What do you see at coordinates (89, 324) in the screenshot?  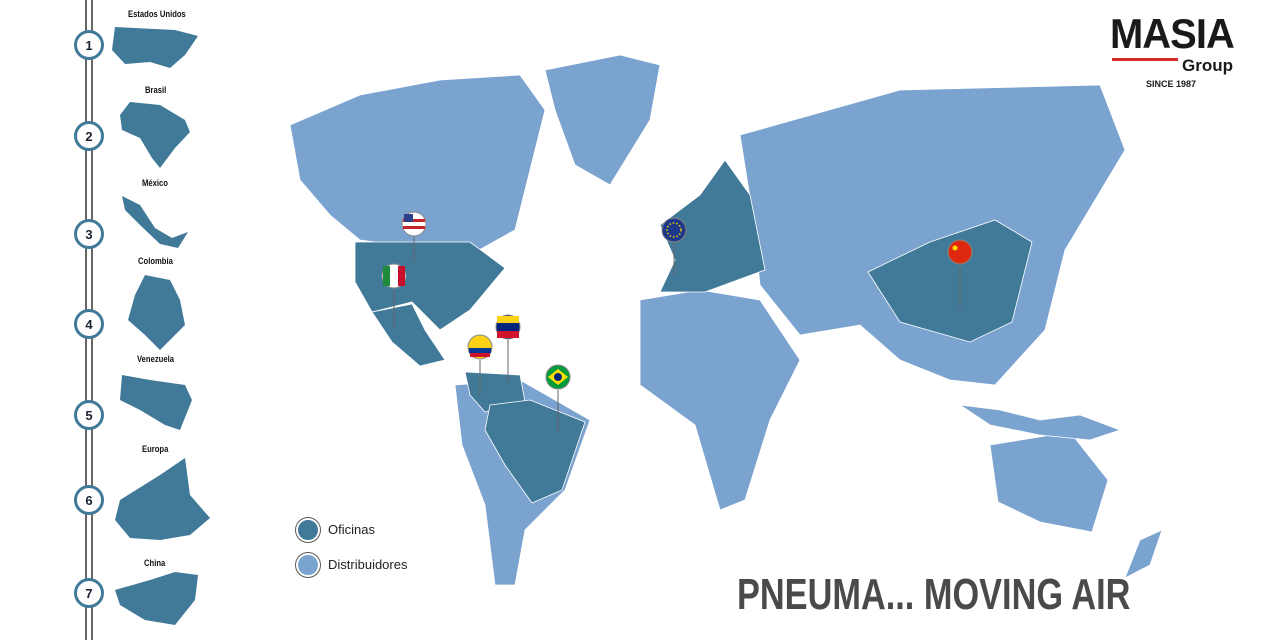 I see `step-4: 4` at bounding box center [89, 324].